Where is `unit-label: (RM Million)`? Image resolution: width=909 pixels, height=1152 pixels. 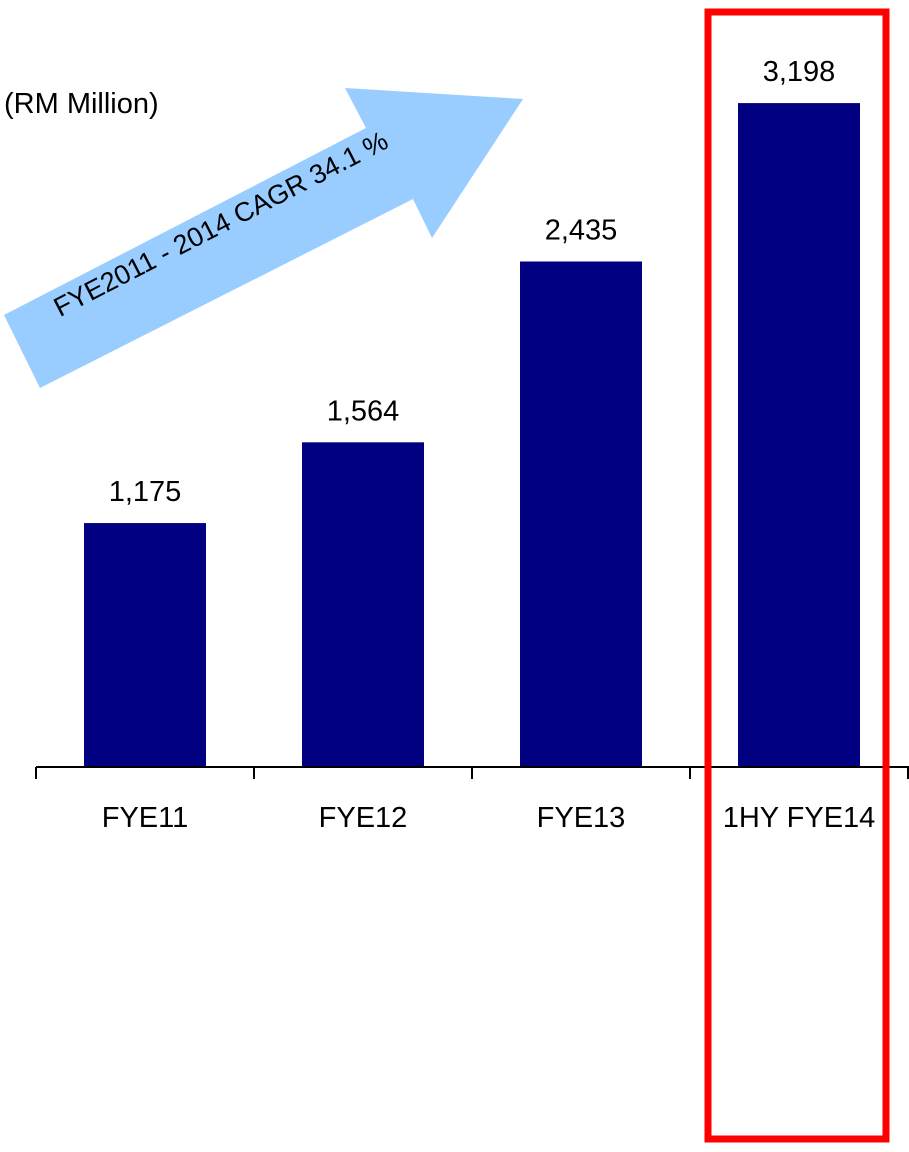 unit-label: (RM Million) is located at coordinates (81, 104).